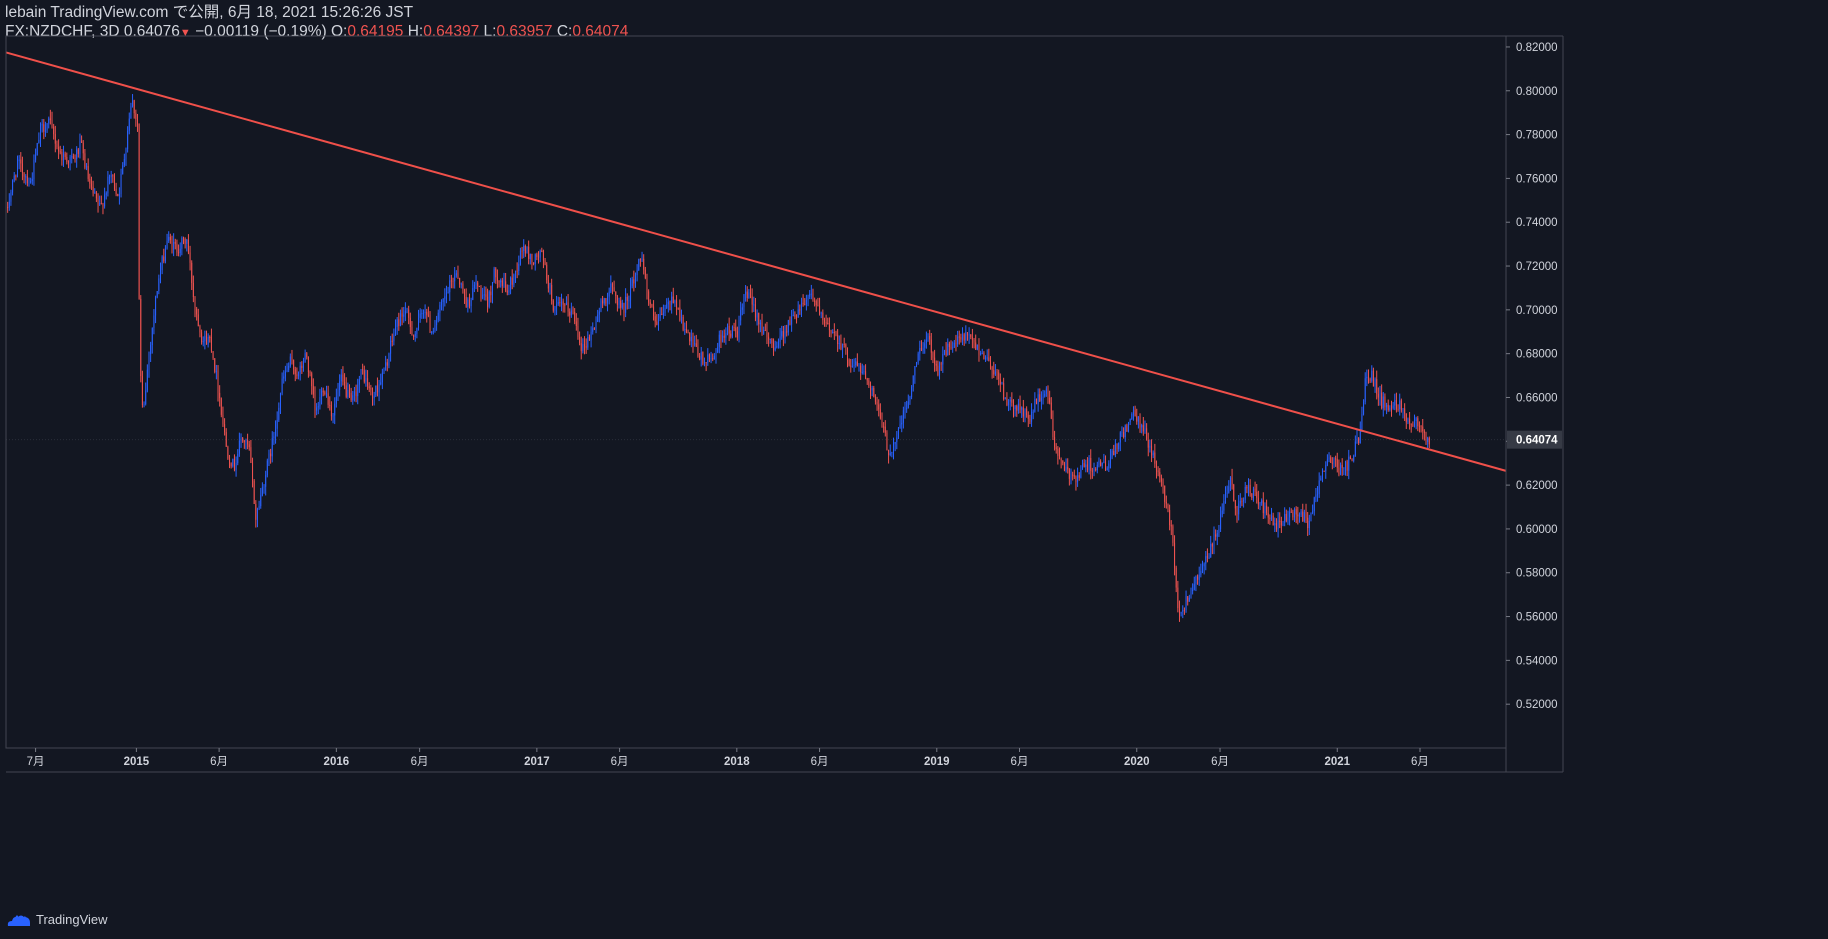 Image resolution: width=1828 pixels, height=939 pixels. What do you see at coordinates (337, 762) in the screenshot?
I see `time-tick-label: 2016` at bounding box center [337, 762].